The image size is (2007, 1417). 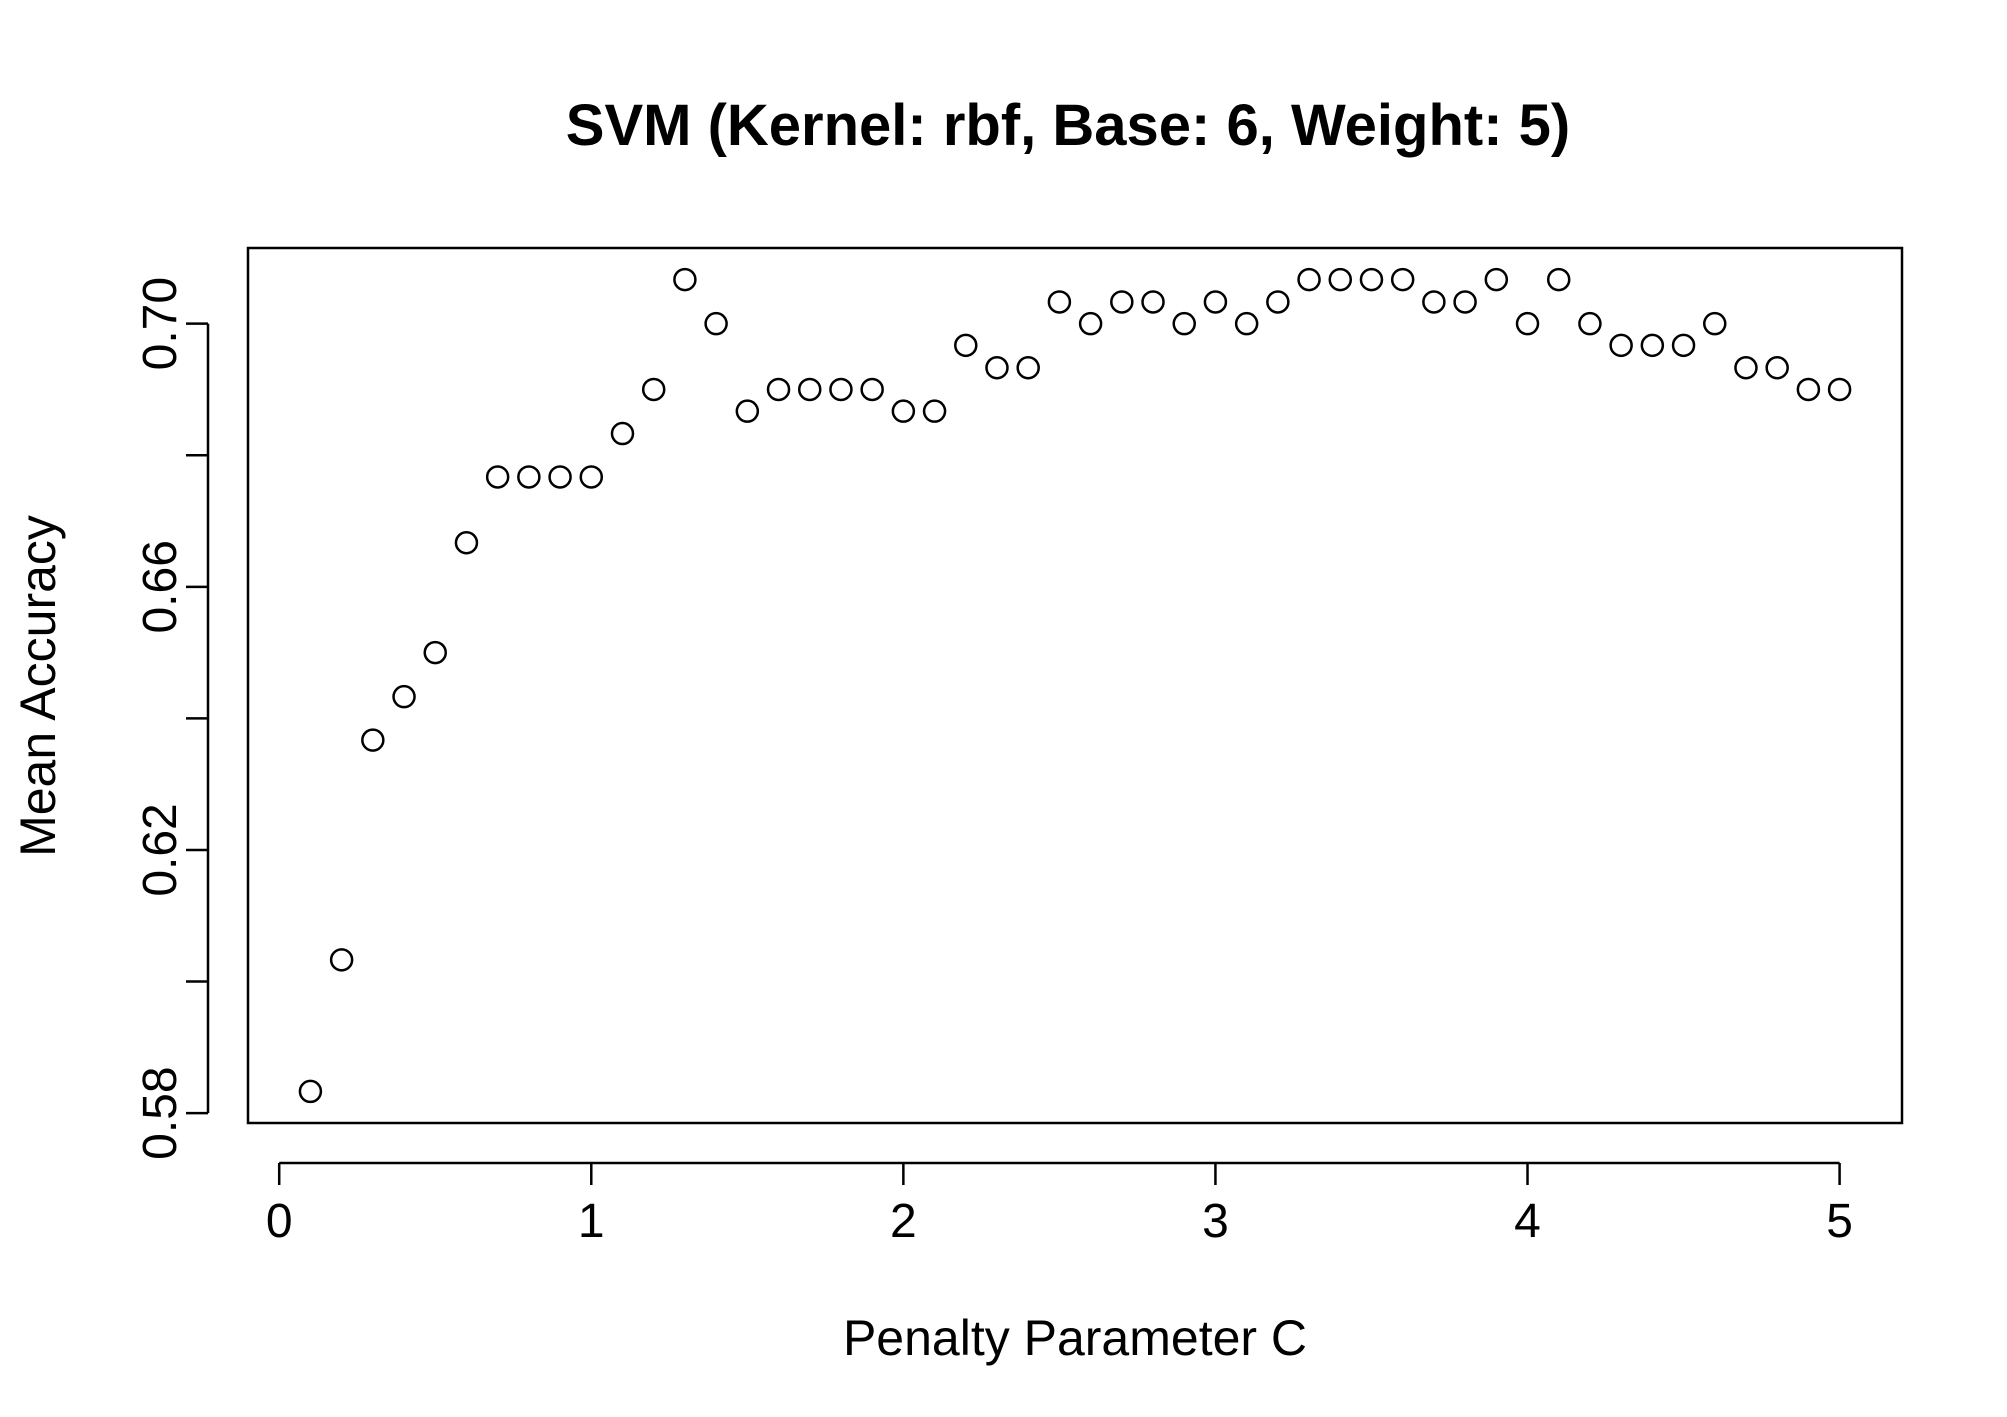 What do you see at coordinates (903, 1221) in the screenshot?
I see `x-tick-label: 2` at bounding box center [903, 1221].